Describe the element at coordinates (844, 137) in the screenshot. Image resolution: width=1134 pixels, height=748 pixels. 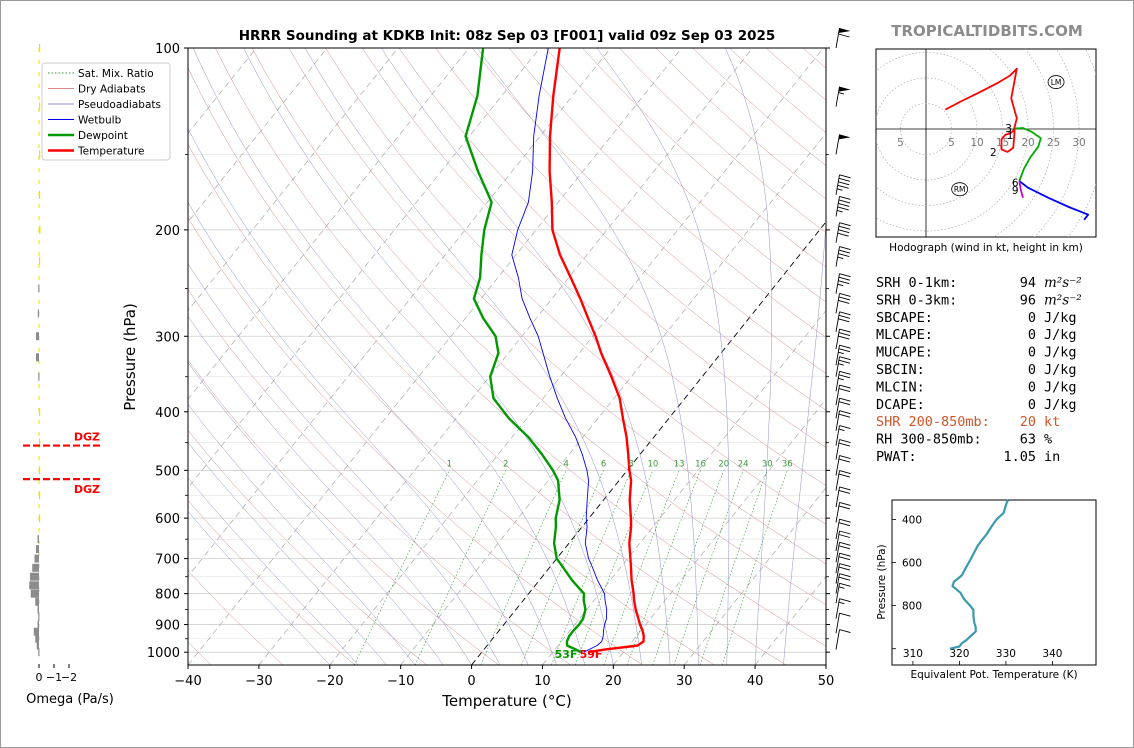
I see `wind-barb-pennant` at that location.